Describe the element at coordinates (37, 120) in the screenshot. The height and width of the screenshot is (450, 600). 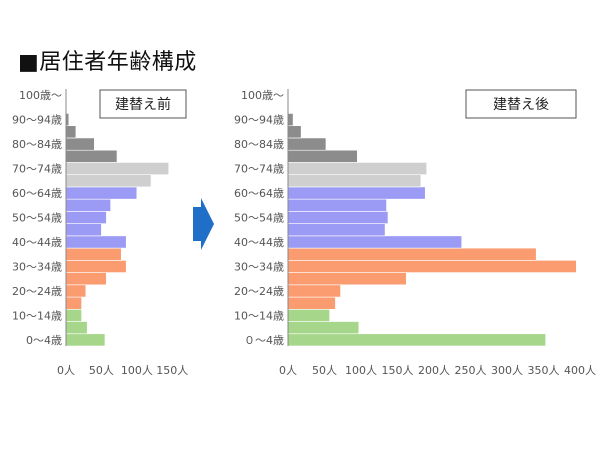
I see `y-tick-label-left-18: 90～94歳` at that location.